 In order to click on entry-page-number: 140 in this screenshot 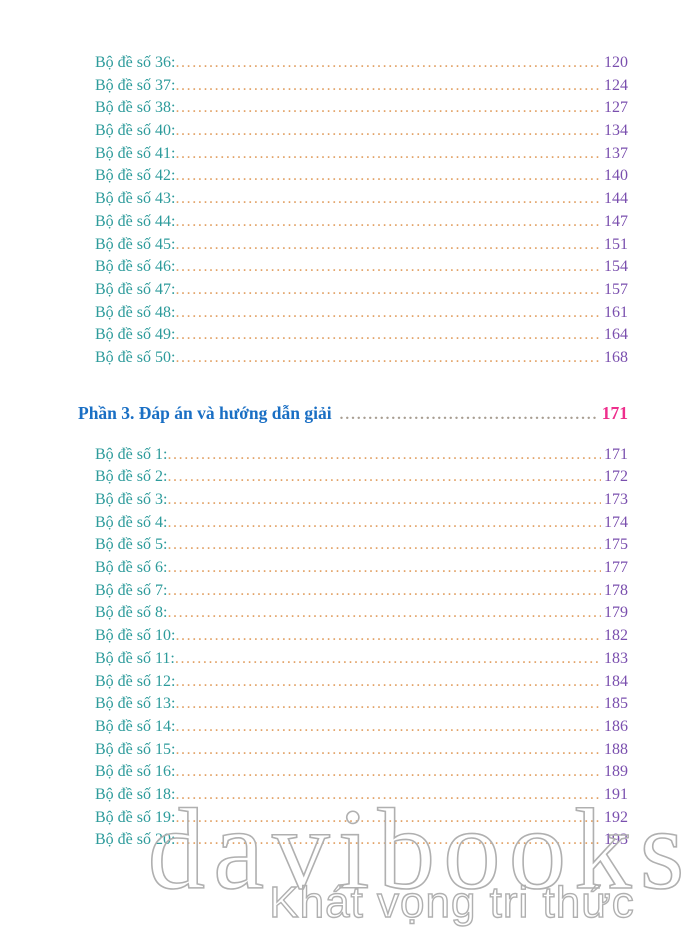, I will do `click(616, 176)`.